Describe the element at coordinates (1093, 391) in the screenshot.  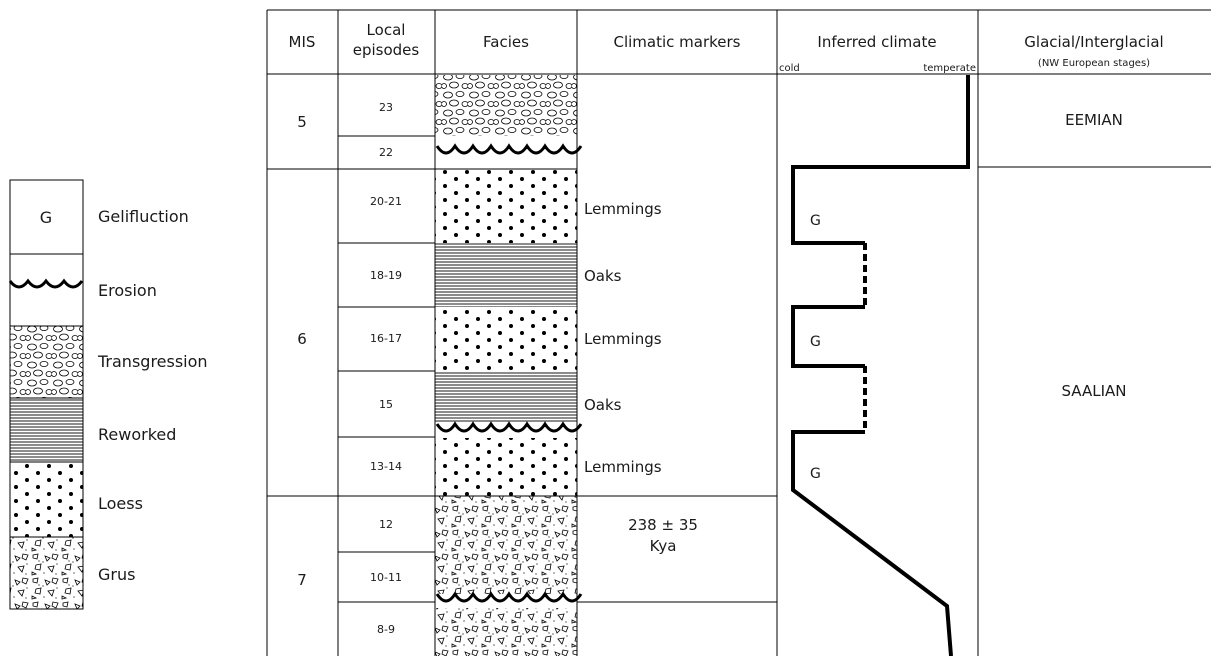
I see `stage-saalian: SAALIAN` at that location.